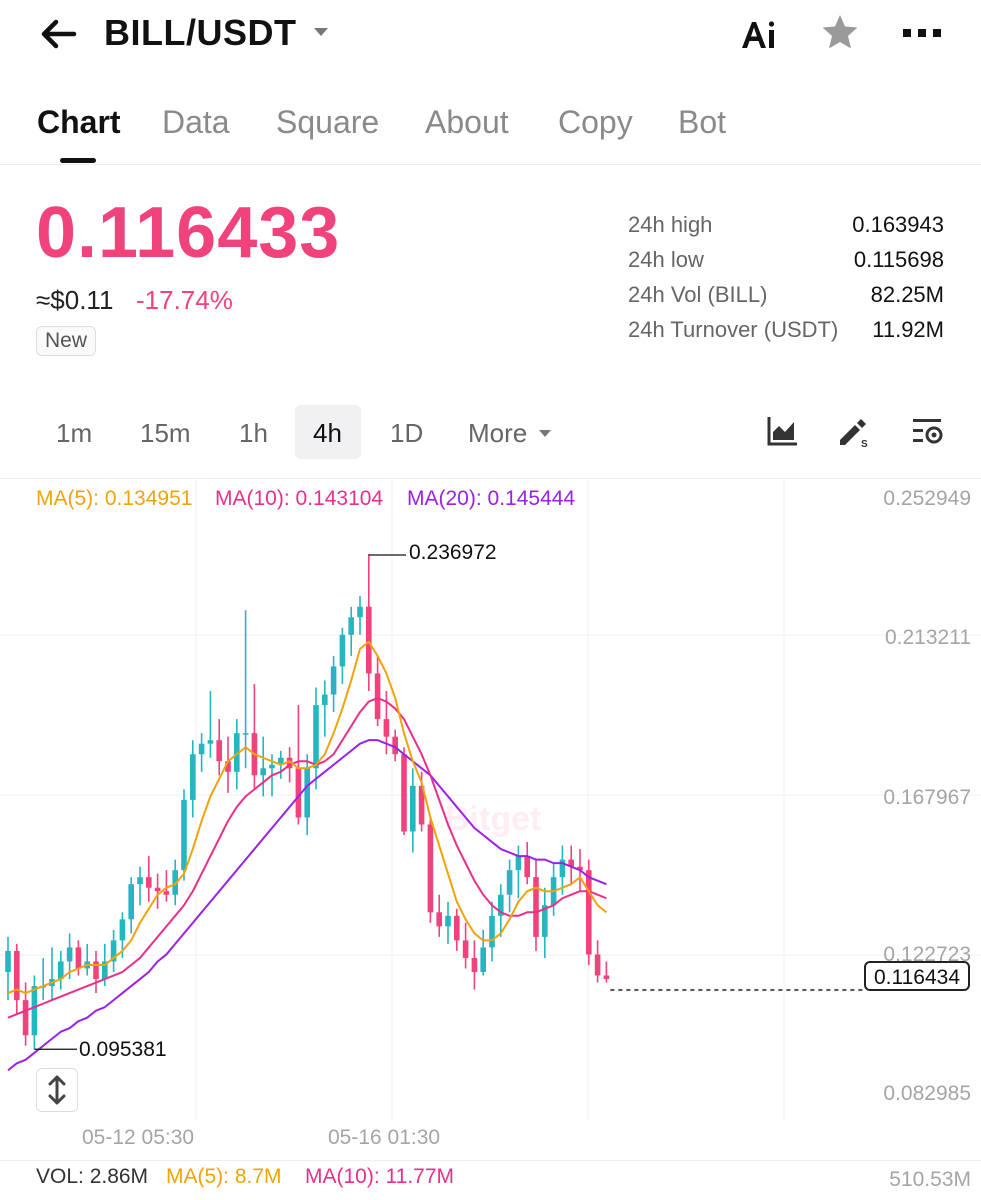 Image resolution: width=981 pixels, height=1200 pixels. Describe the element at coordinates (927, 498) in the screenshot. I see `y-tick-label: 0.252949` at that location.